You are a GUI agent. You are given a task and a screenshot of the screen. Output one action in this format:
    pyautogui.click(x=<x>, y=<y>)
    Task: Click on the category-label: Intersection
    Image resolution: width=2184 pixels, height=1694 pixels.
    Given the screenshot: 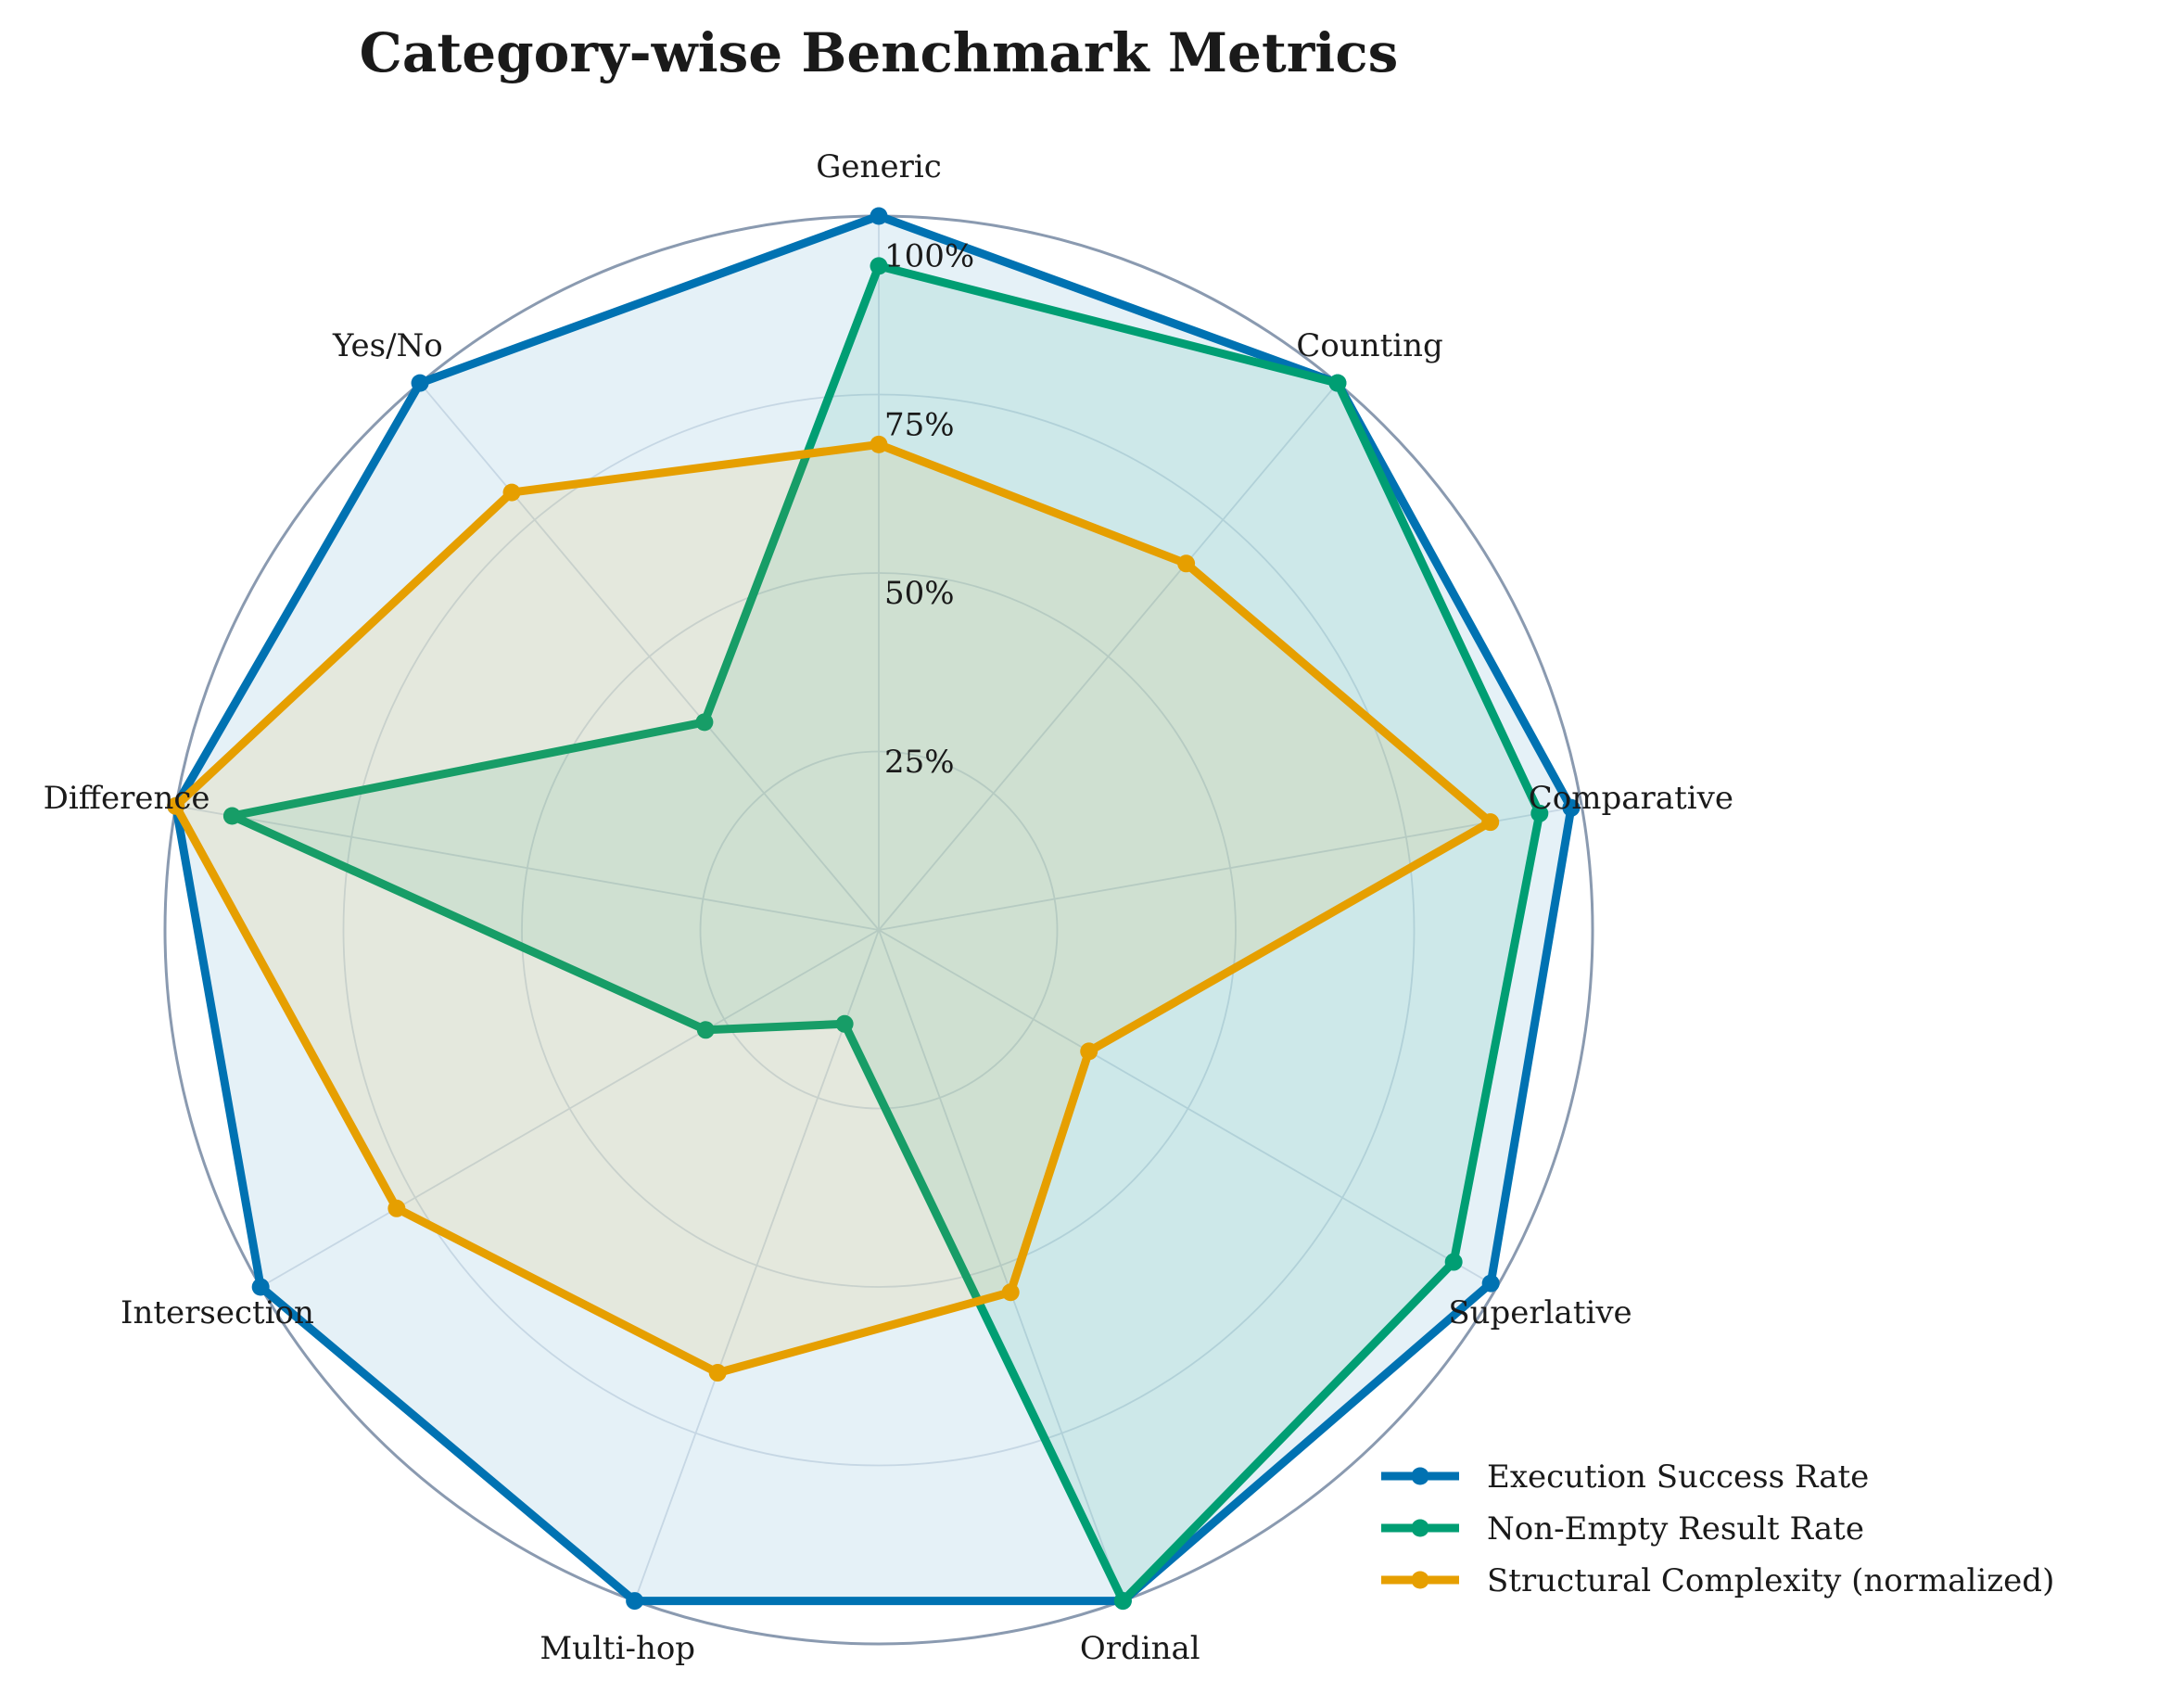 What is the action you would take?
    pyautogui.click(x=217, y=1312)
    